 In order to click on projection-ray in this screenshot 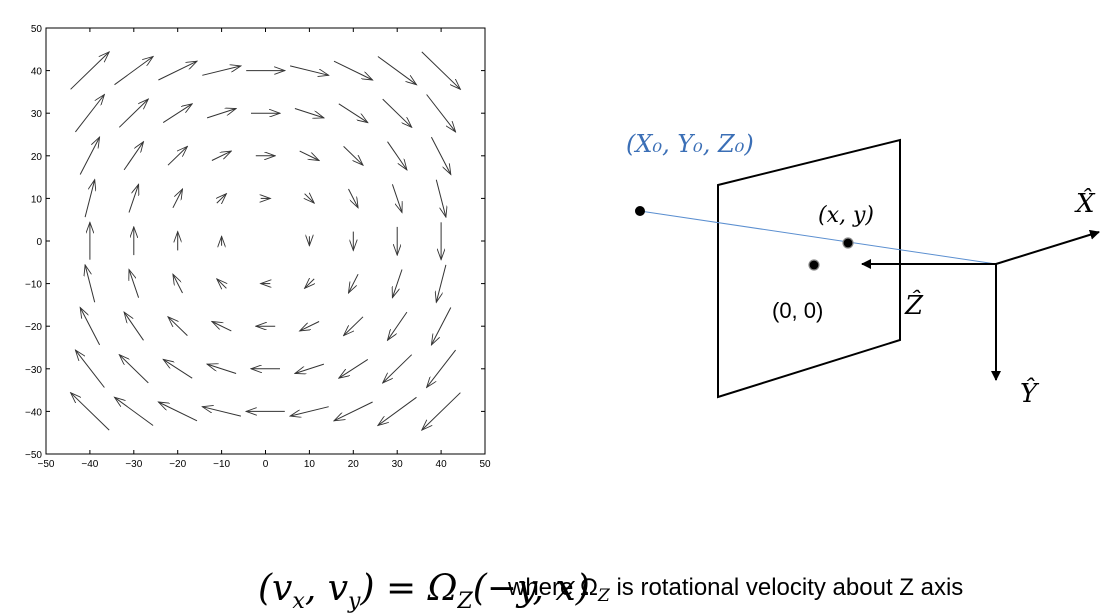, I will do `click(818, 237)`.